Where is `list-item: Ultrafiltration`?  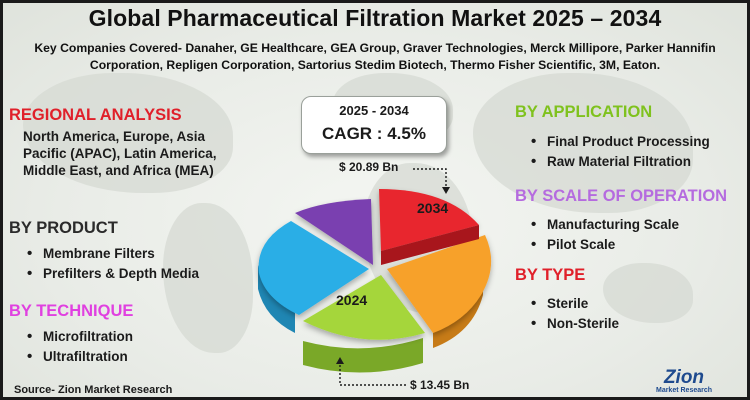
list-item: Ultrafiltration is located at coordinates (78, 357).